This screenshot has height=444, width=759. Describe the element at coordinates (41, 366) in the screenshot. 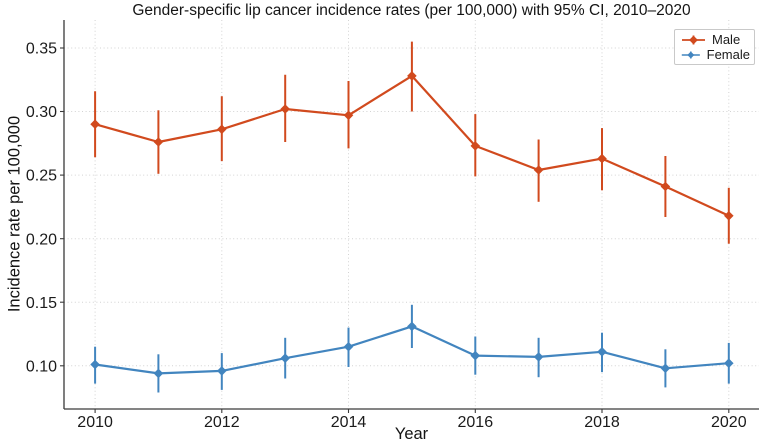

I see `y-tick-label: 0.10` at that location.